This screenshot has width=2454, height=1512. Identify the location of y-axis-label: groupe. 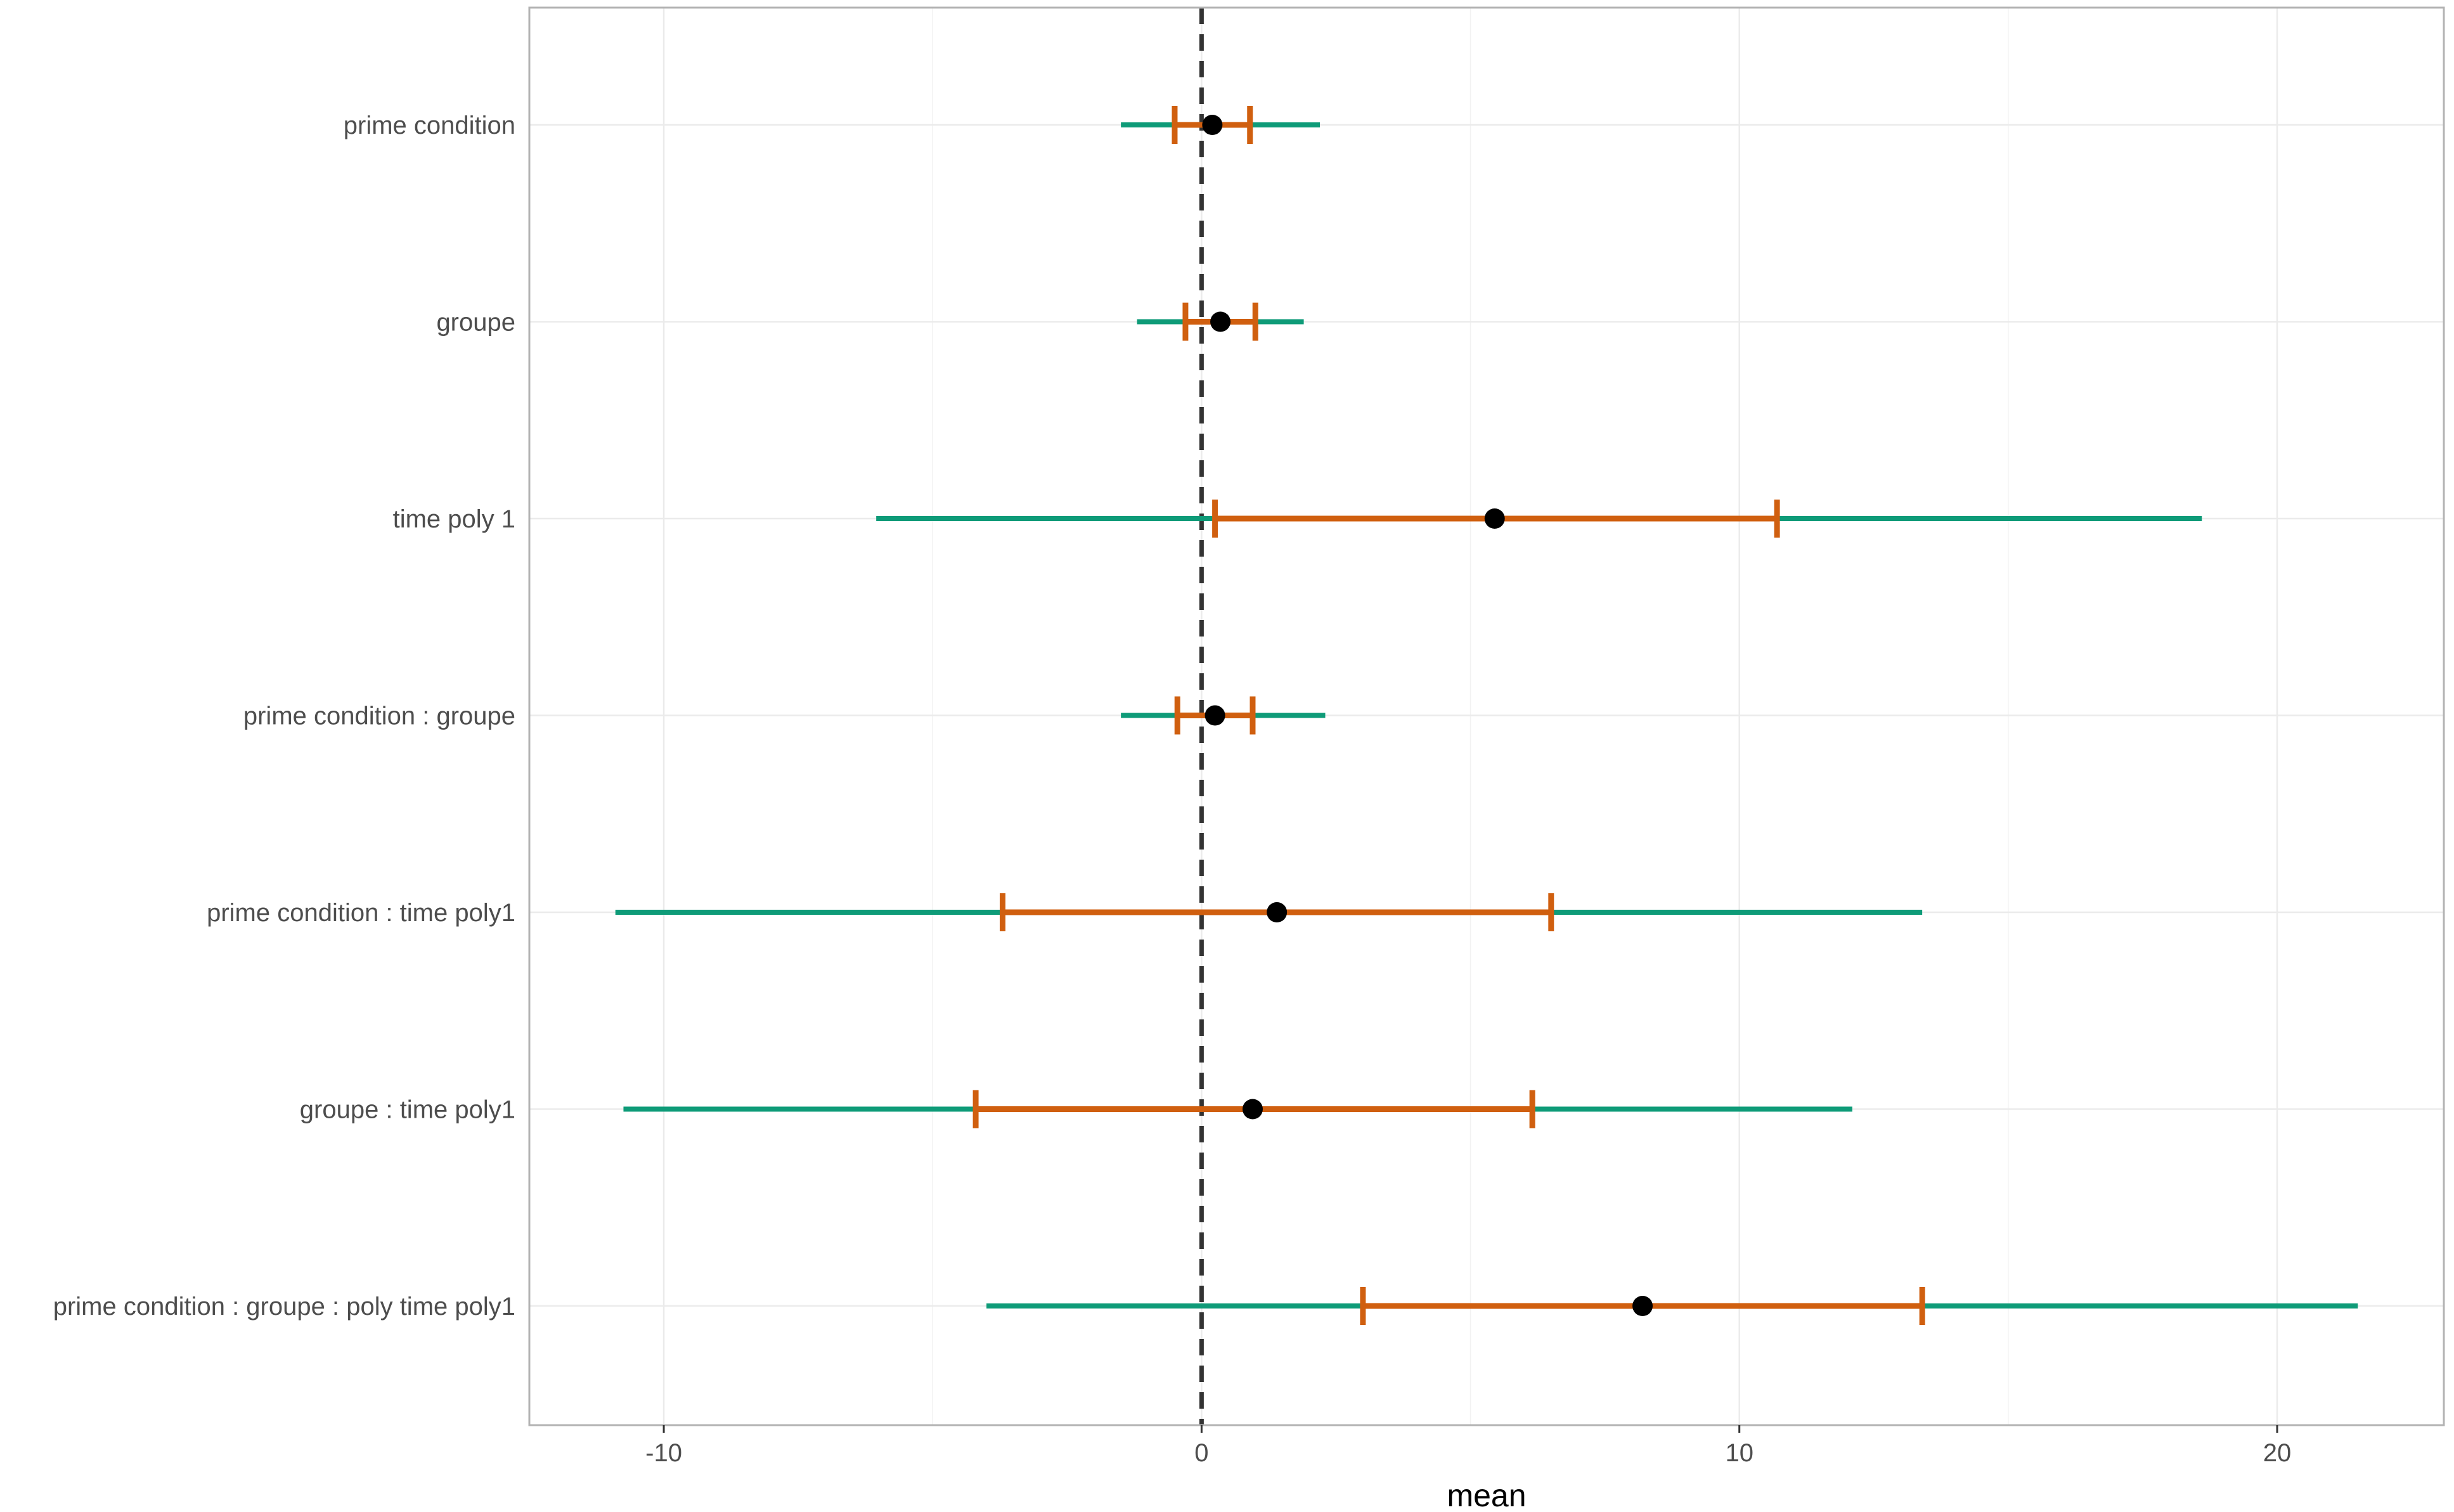
(475, 323).